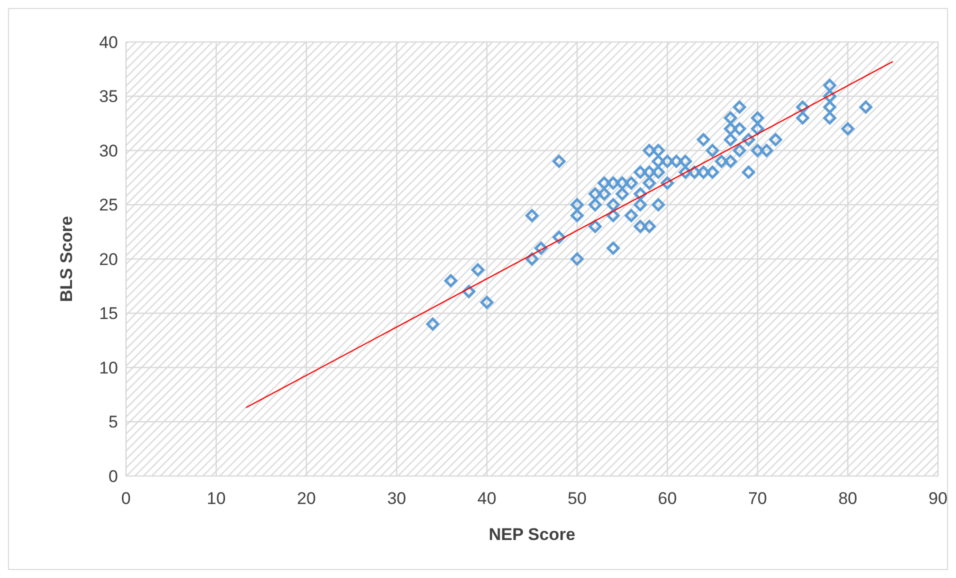  I want to click on x-tick-label: 50, so click(577, 498).